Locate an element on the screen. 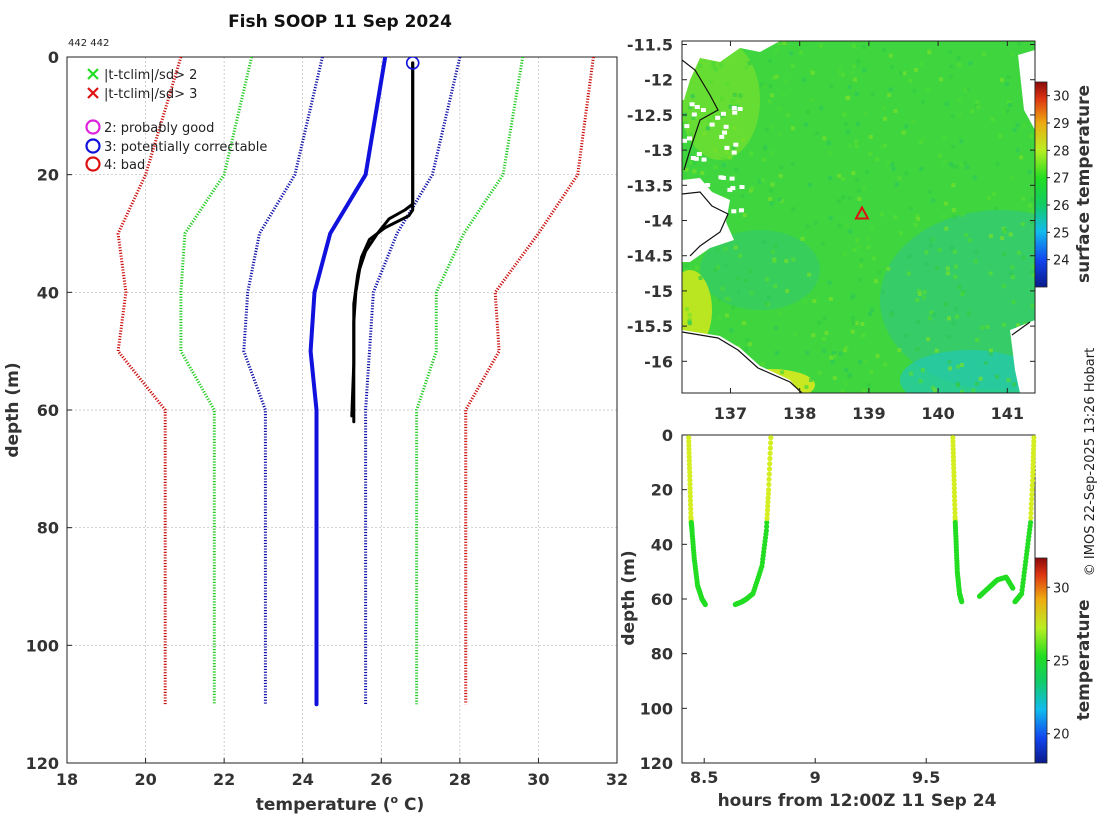 Image resolution: width=1100 pixels, height=820 pixels. temperature-colorbar-tick-label: 30 is located at coordinates (1061, 588).